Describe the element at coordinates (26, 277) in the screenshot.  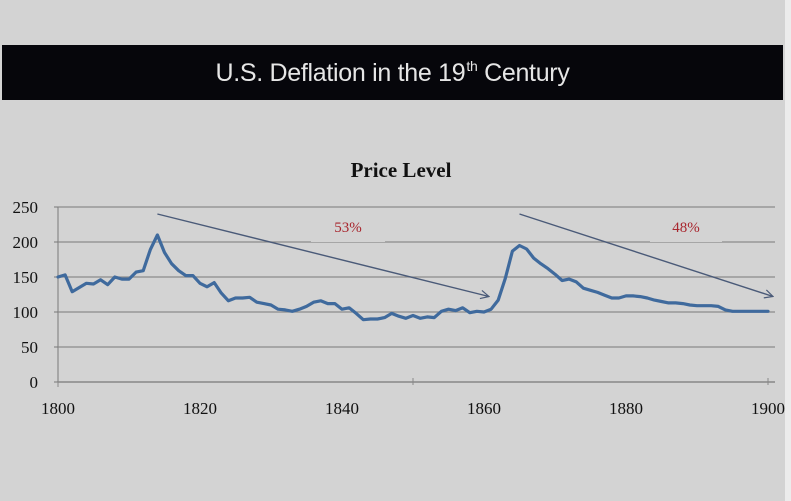
I see `y-tick-label: 150` at that location.